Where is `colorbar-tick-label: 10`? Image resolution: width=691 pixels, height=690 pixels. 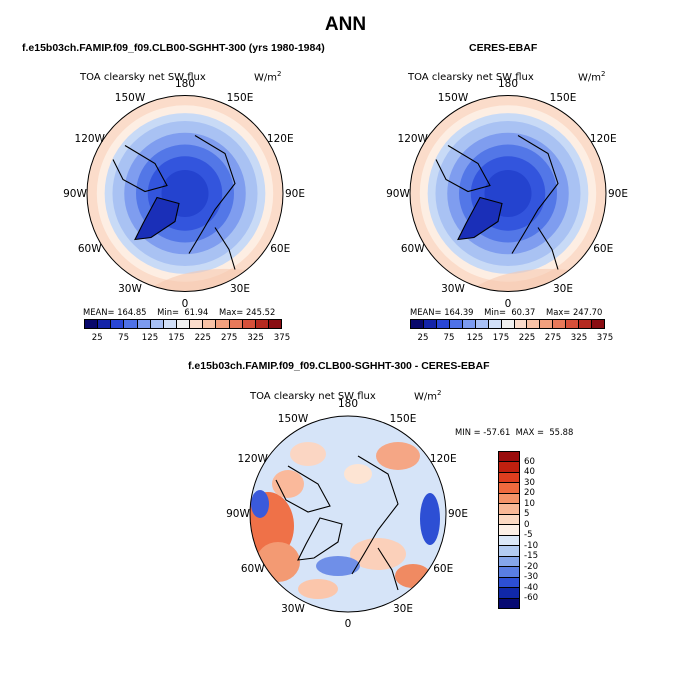
colorbar-tick-label: 10 is located at coordinates (529, 503).